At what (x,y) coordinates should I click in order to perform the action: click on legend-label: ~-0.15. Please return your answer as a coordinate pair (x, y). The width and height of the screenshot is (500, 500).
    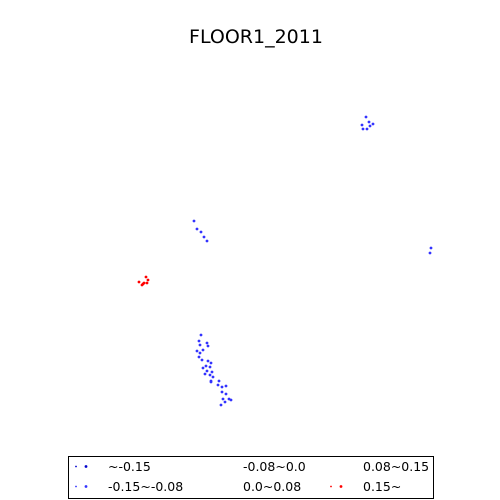
    Looking at the image, I should click on (129, 466).